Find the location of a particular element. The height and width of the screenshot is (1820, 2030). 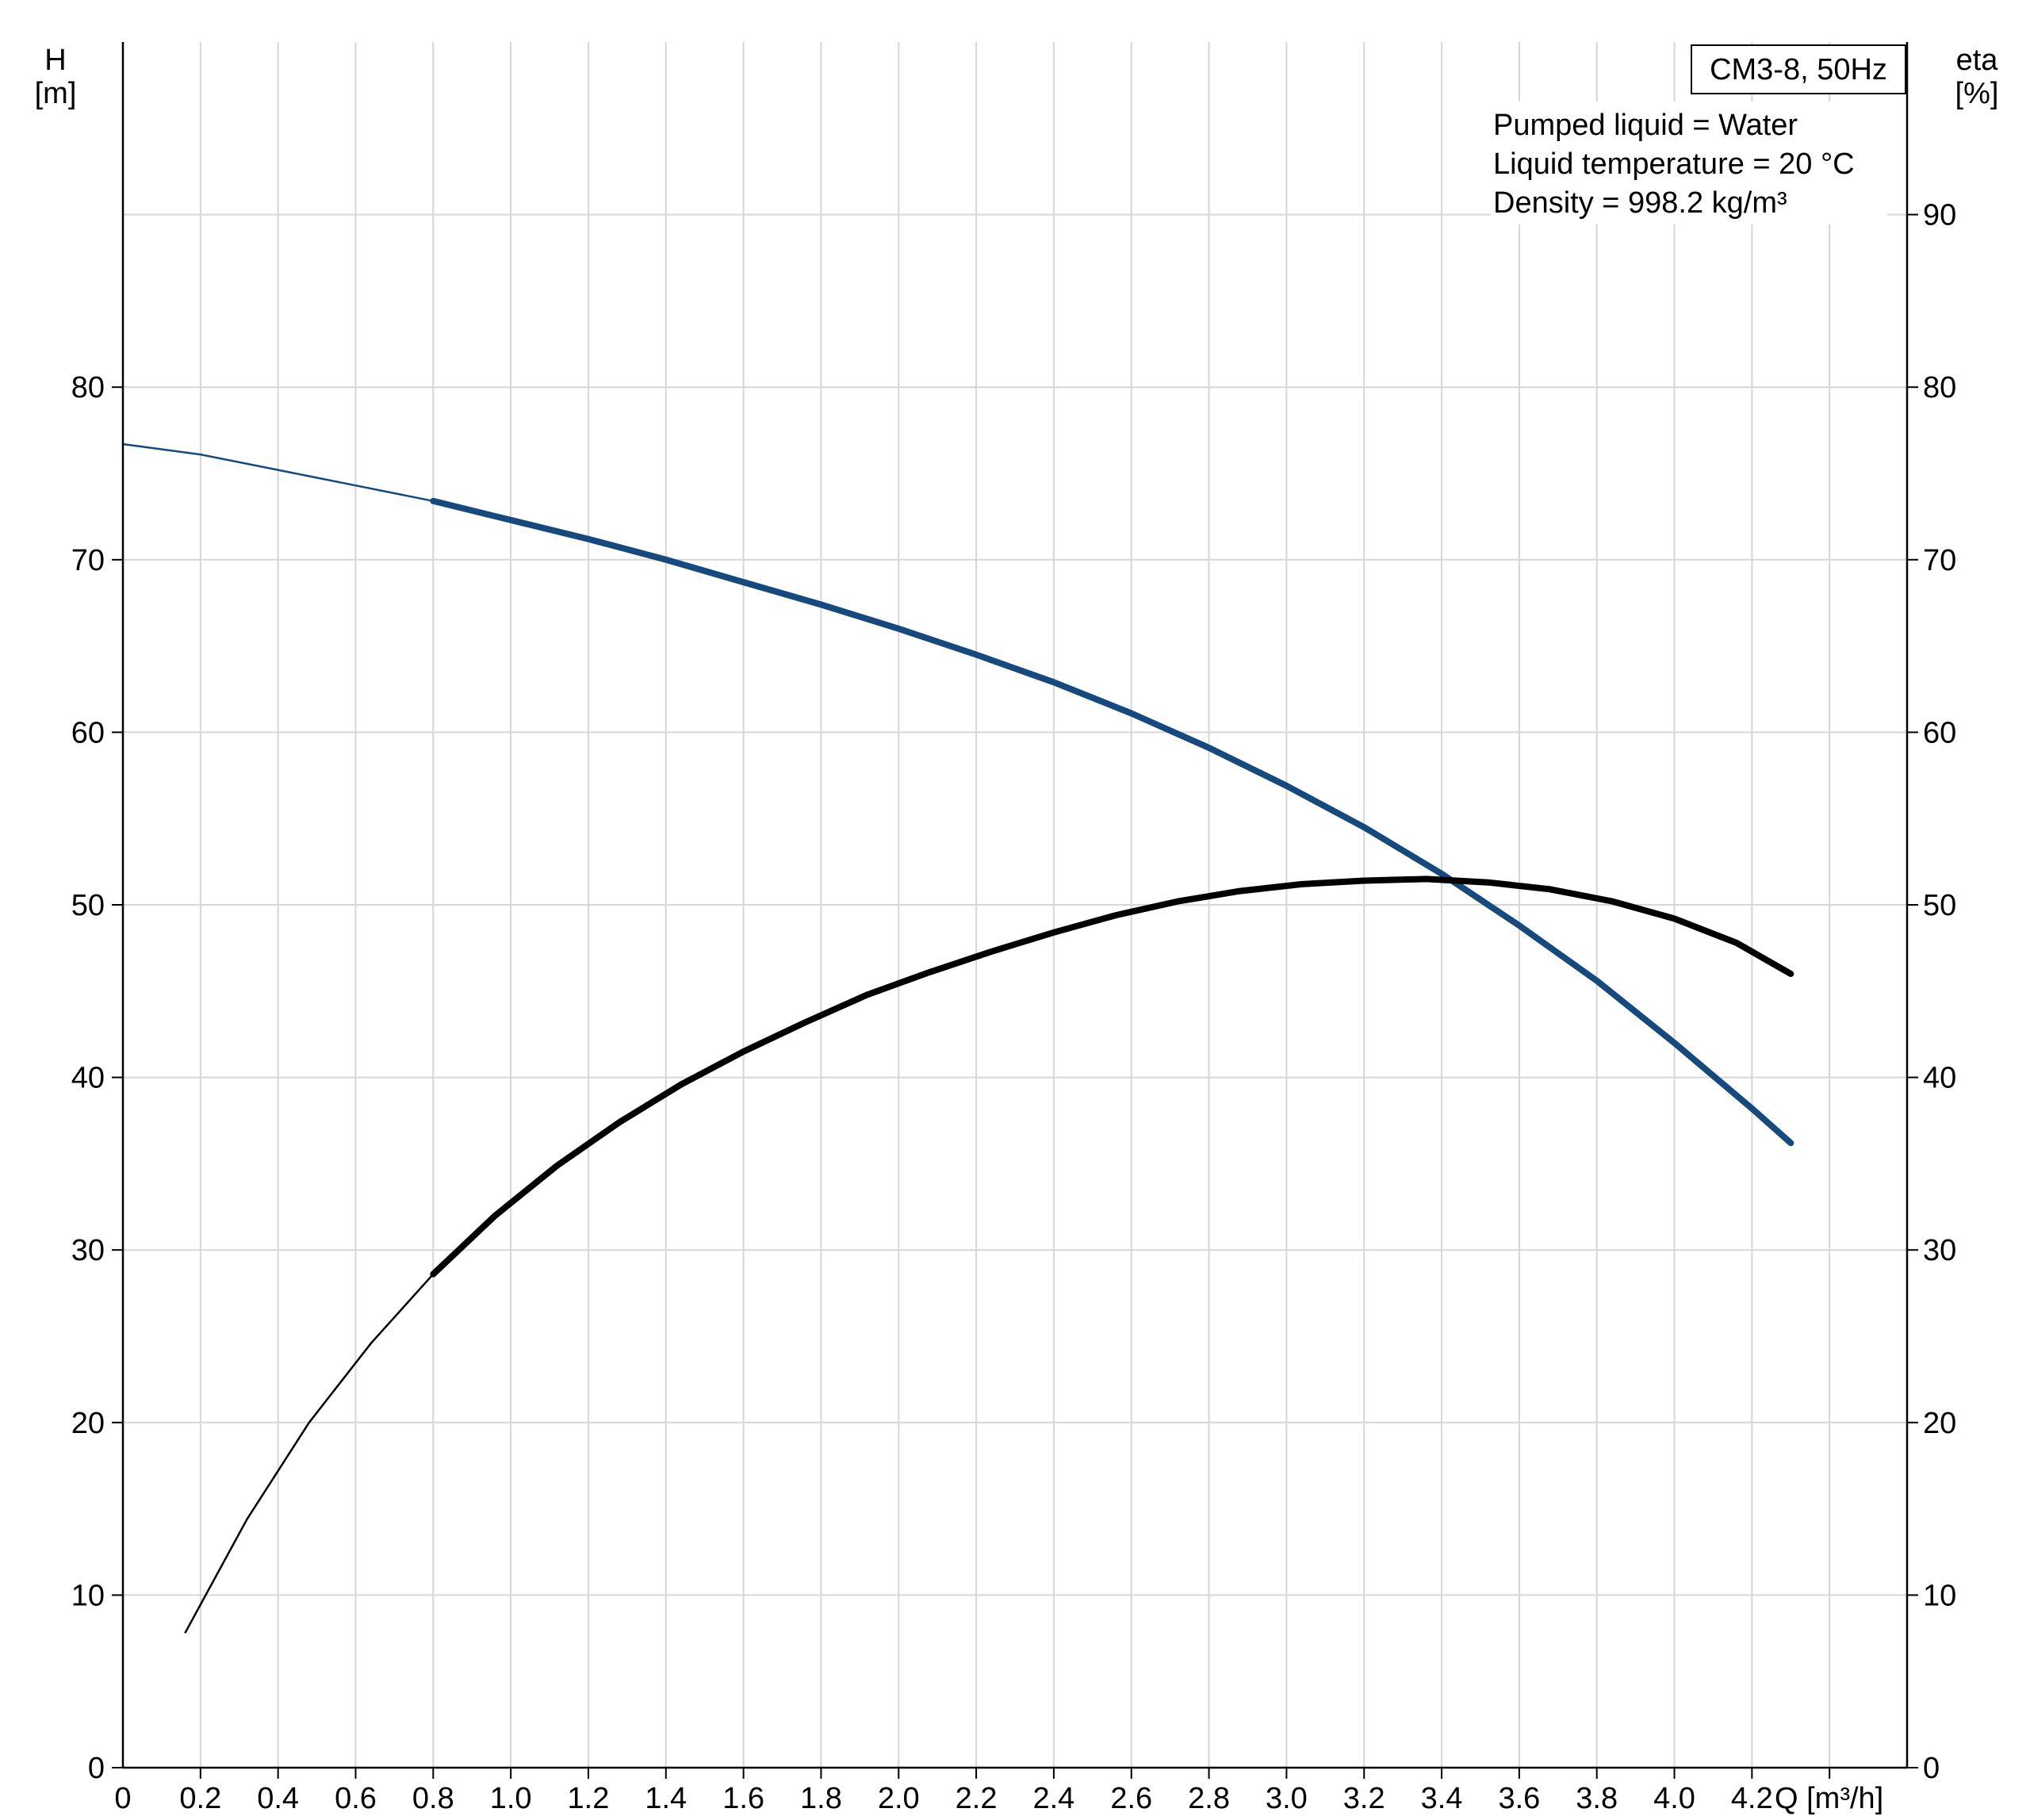

x-tick-label: 0.2 is located at coordinates (200, 1798).